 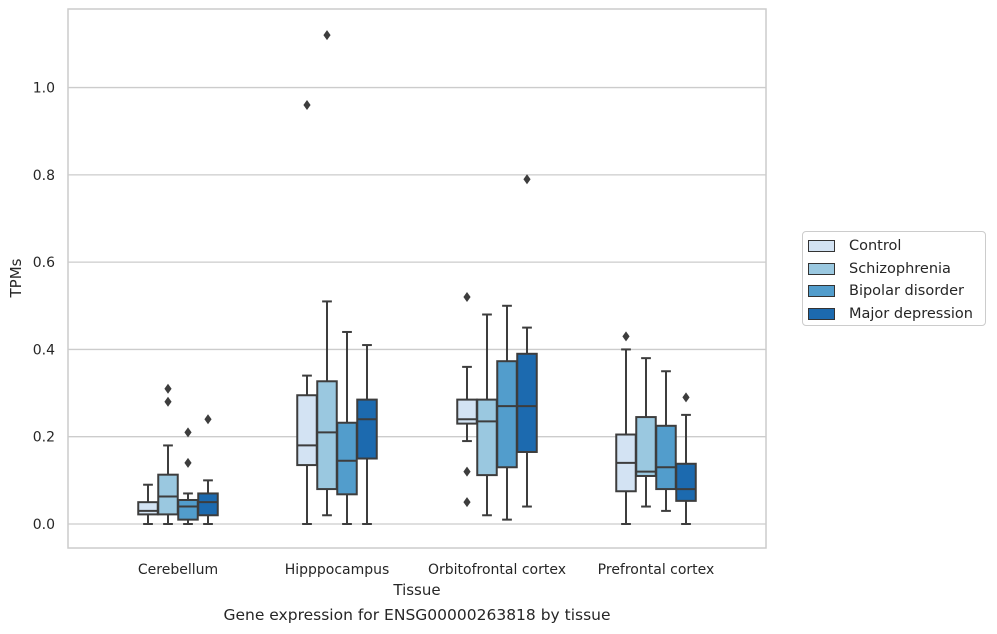 I want to click on y-tick-labels: 0.0 0.2 0.4 0.6 0.8 1.0, so click(x=44, y=307).